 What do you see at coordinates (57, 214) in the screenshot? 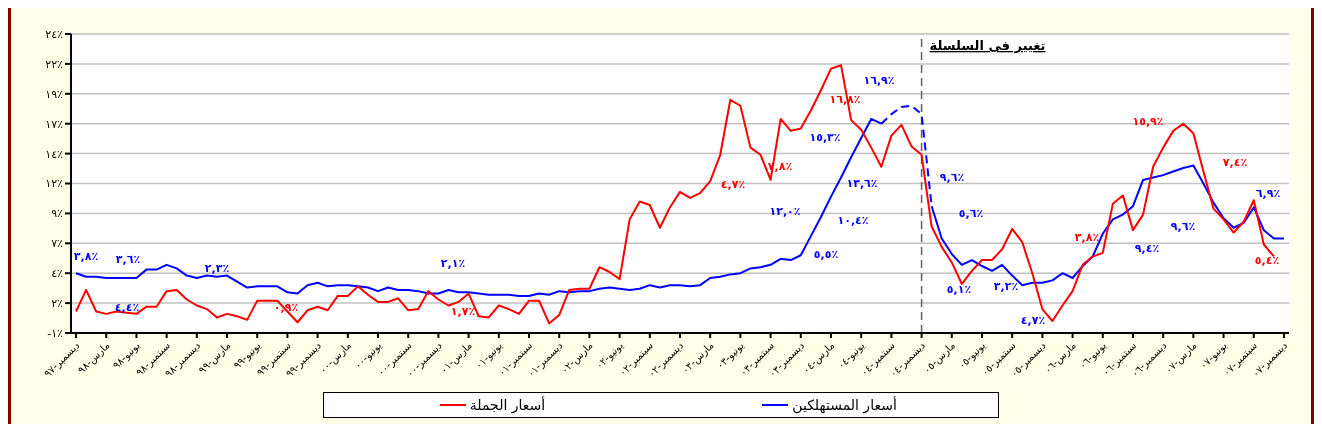
I see `y-tick-label: ٩٪` at bounding box center [57, 214].